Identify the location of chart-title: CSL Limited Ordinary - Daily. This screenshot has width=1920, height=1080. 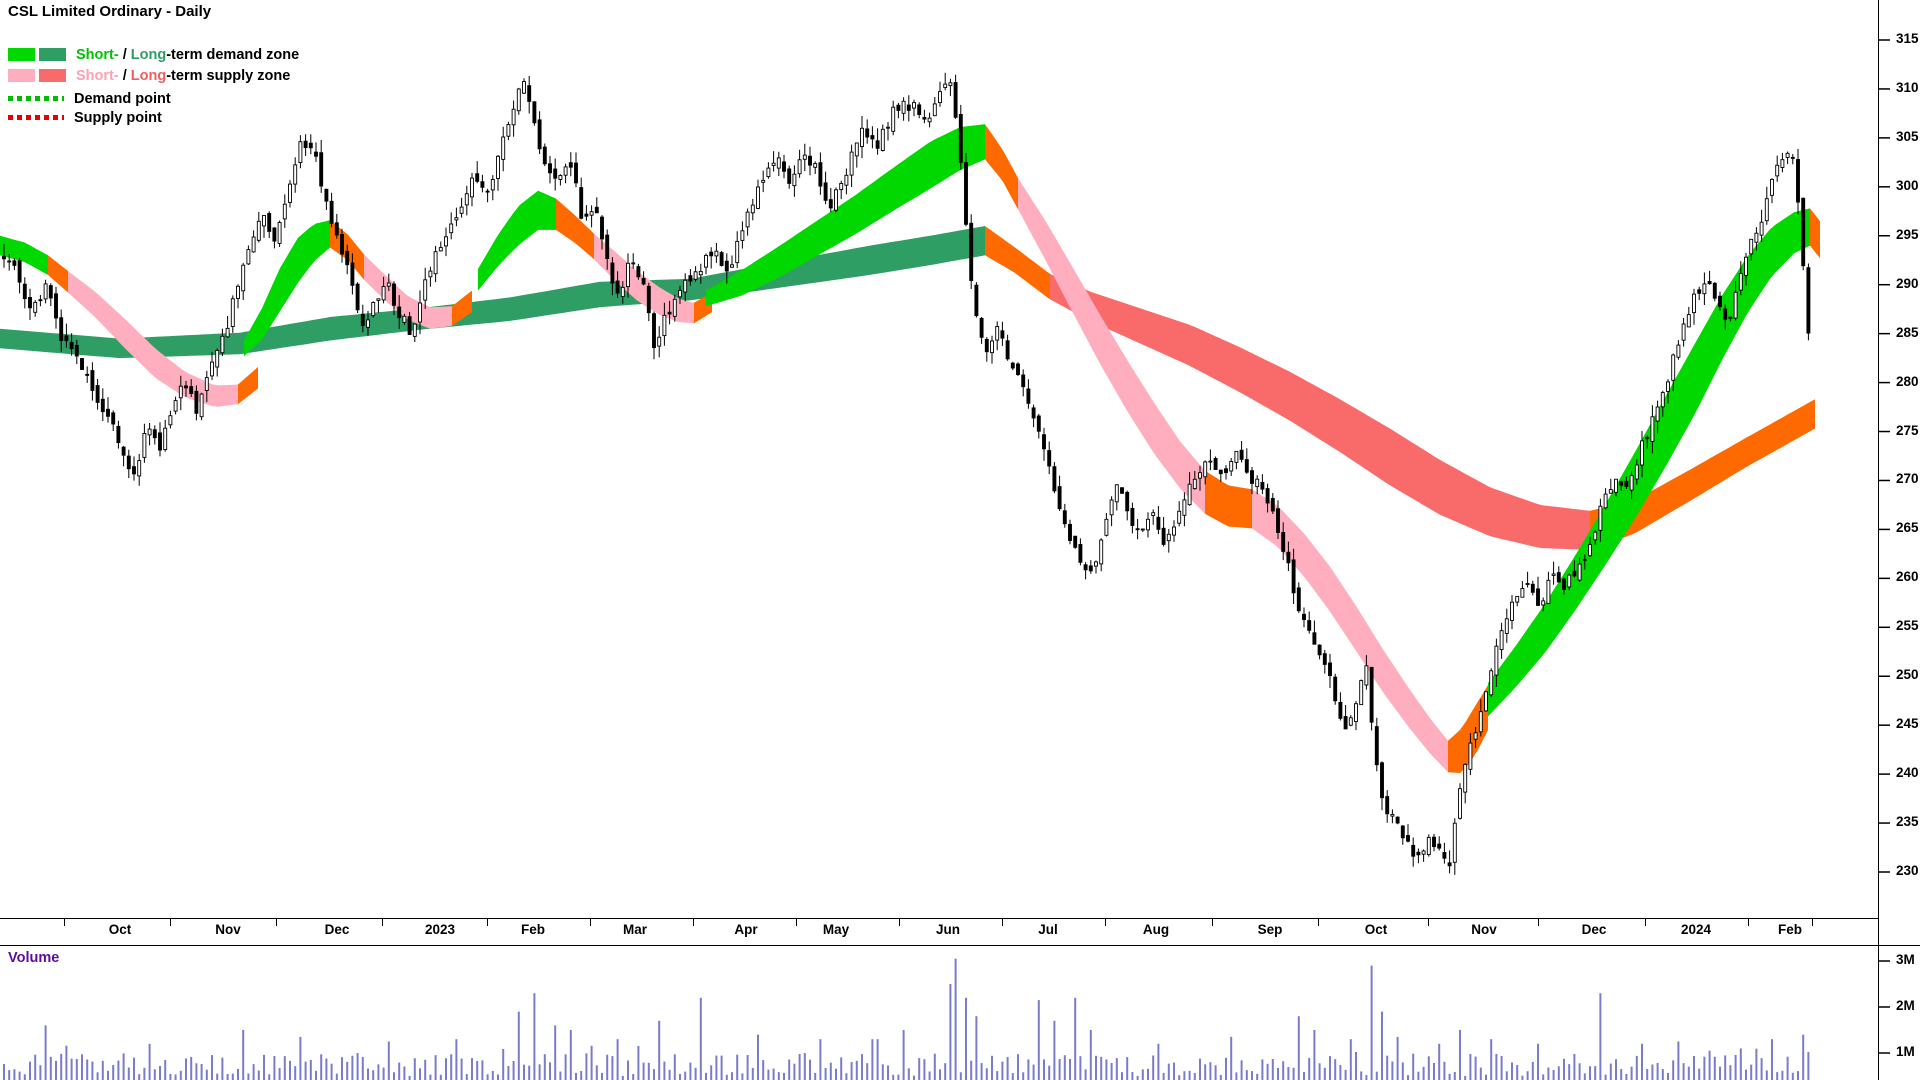
(110, 11).